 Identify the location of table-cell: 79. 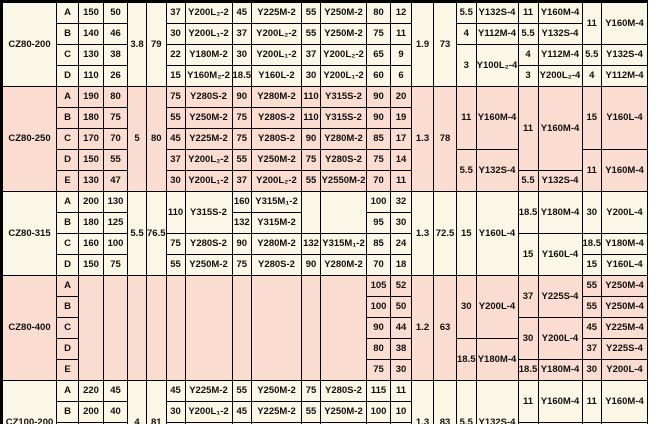
(156, 44).